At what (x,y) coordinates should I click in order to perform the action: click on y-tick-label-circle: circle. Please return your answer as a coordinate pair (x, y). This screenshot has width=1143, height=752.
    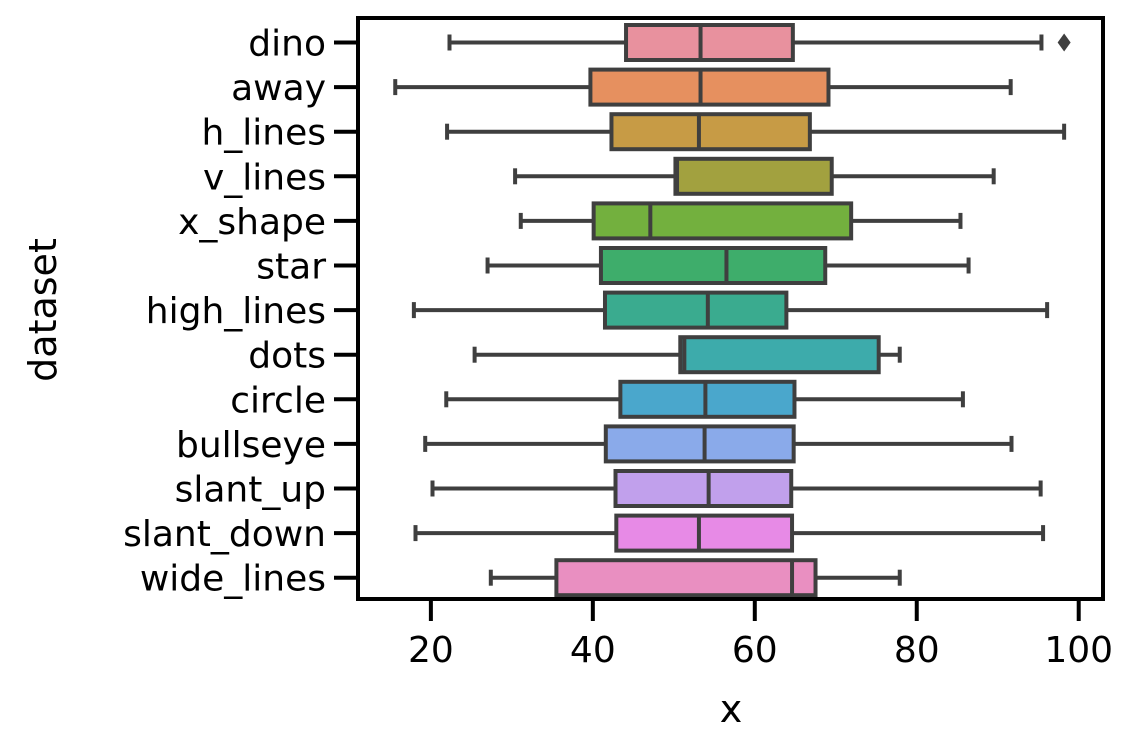
    Looking at the image, I should click on (278, 400).